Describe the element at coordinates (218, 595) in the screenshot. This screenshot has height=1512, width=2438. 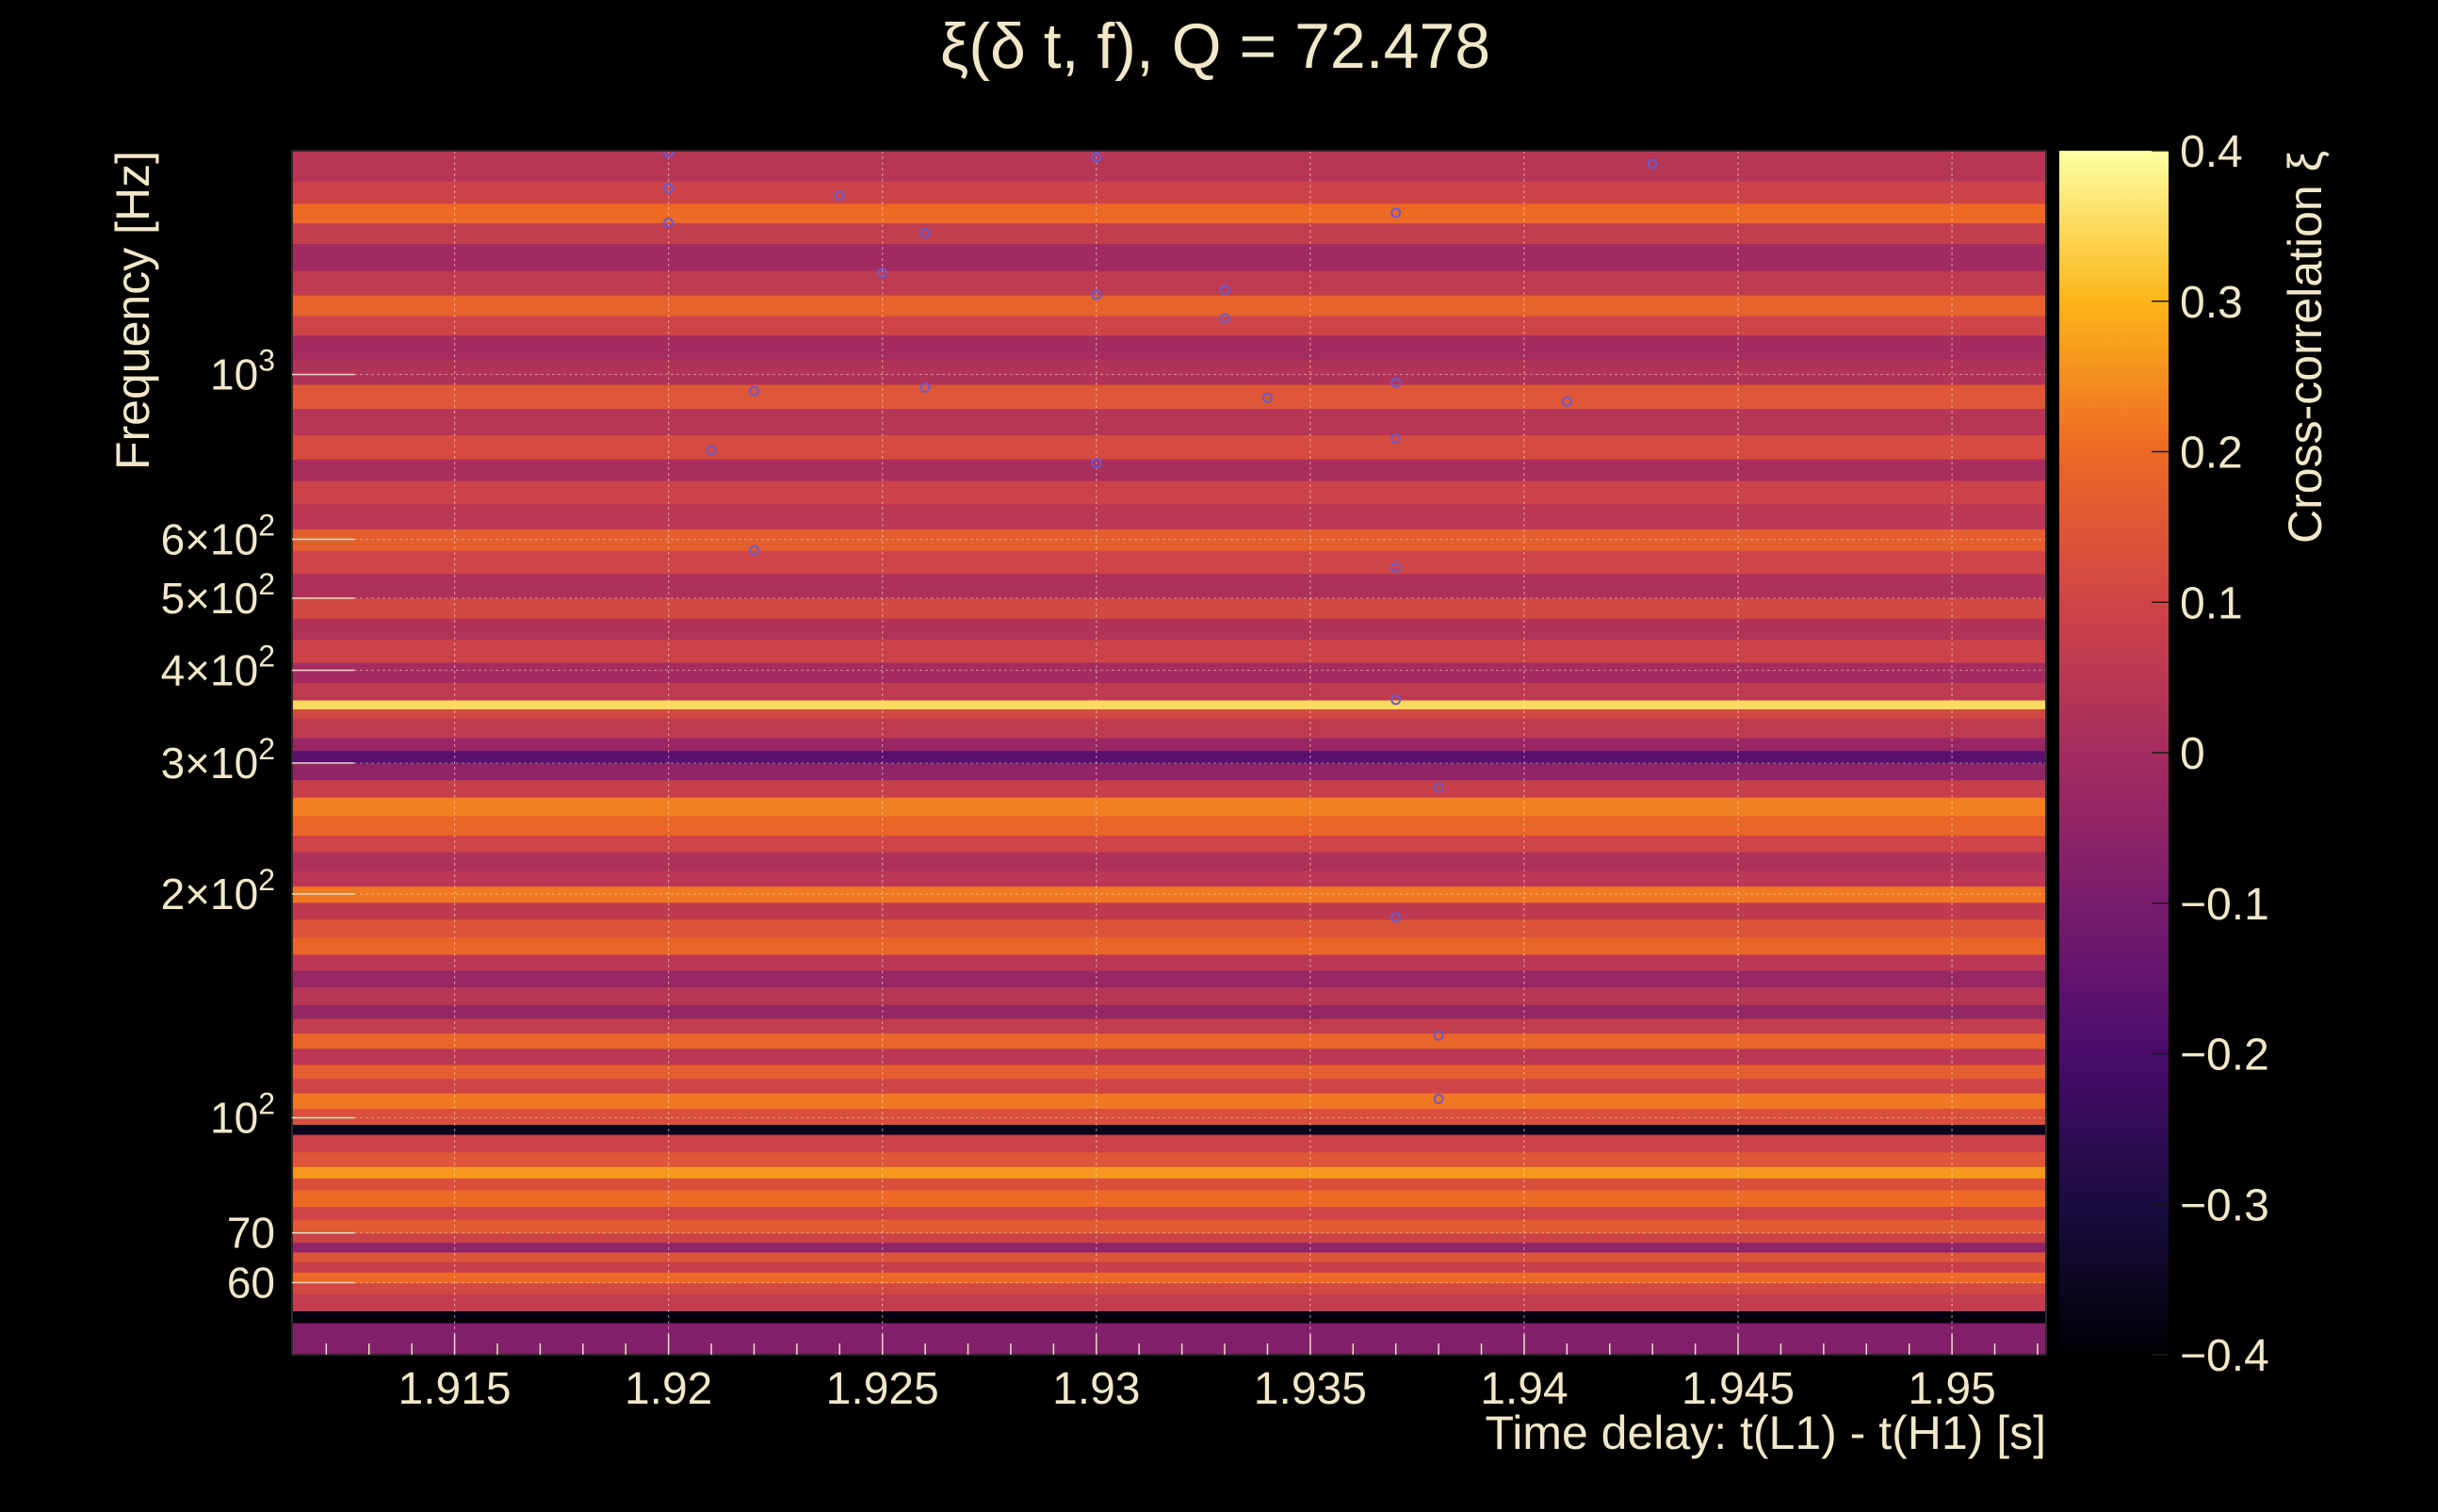
I see `y-tick-label: 5×10²` at that location.